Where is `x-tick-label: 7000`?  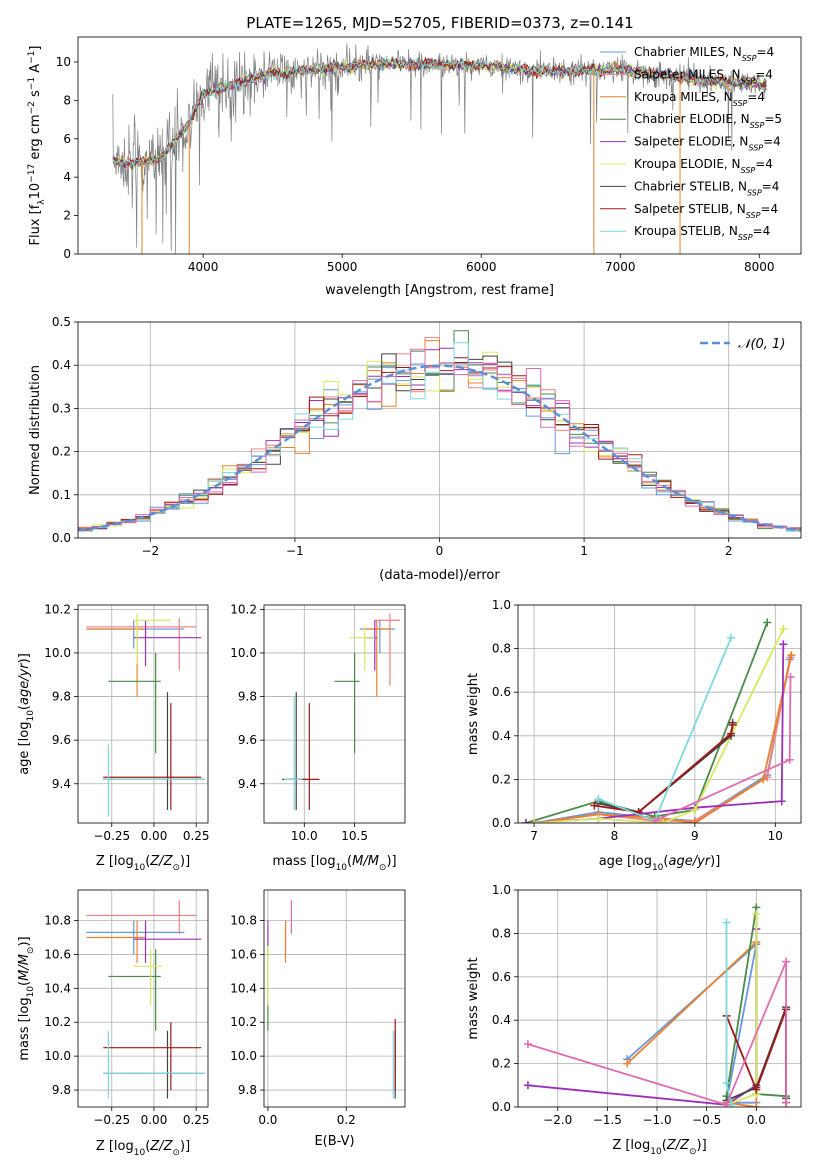 x-tick-label: 7000 is located at coordinates (620, 267).